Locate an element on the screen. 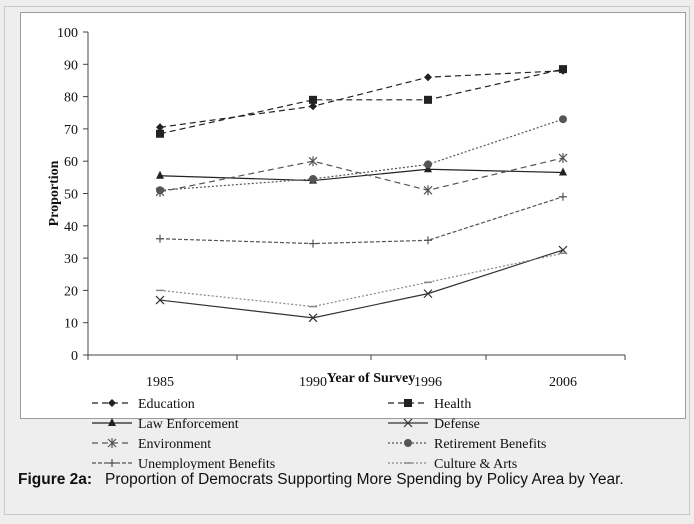 The image size is (694, 524). x-tick-label: 1990 is located at coordinates (313, 382).